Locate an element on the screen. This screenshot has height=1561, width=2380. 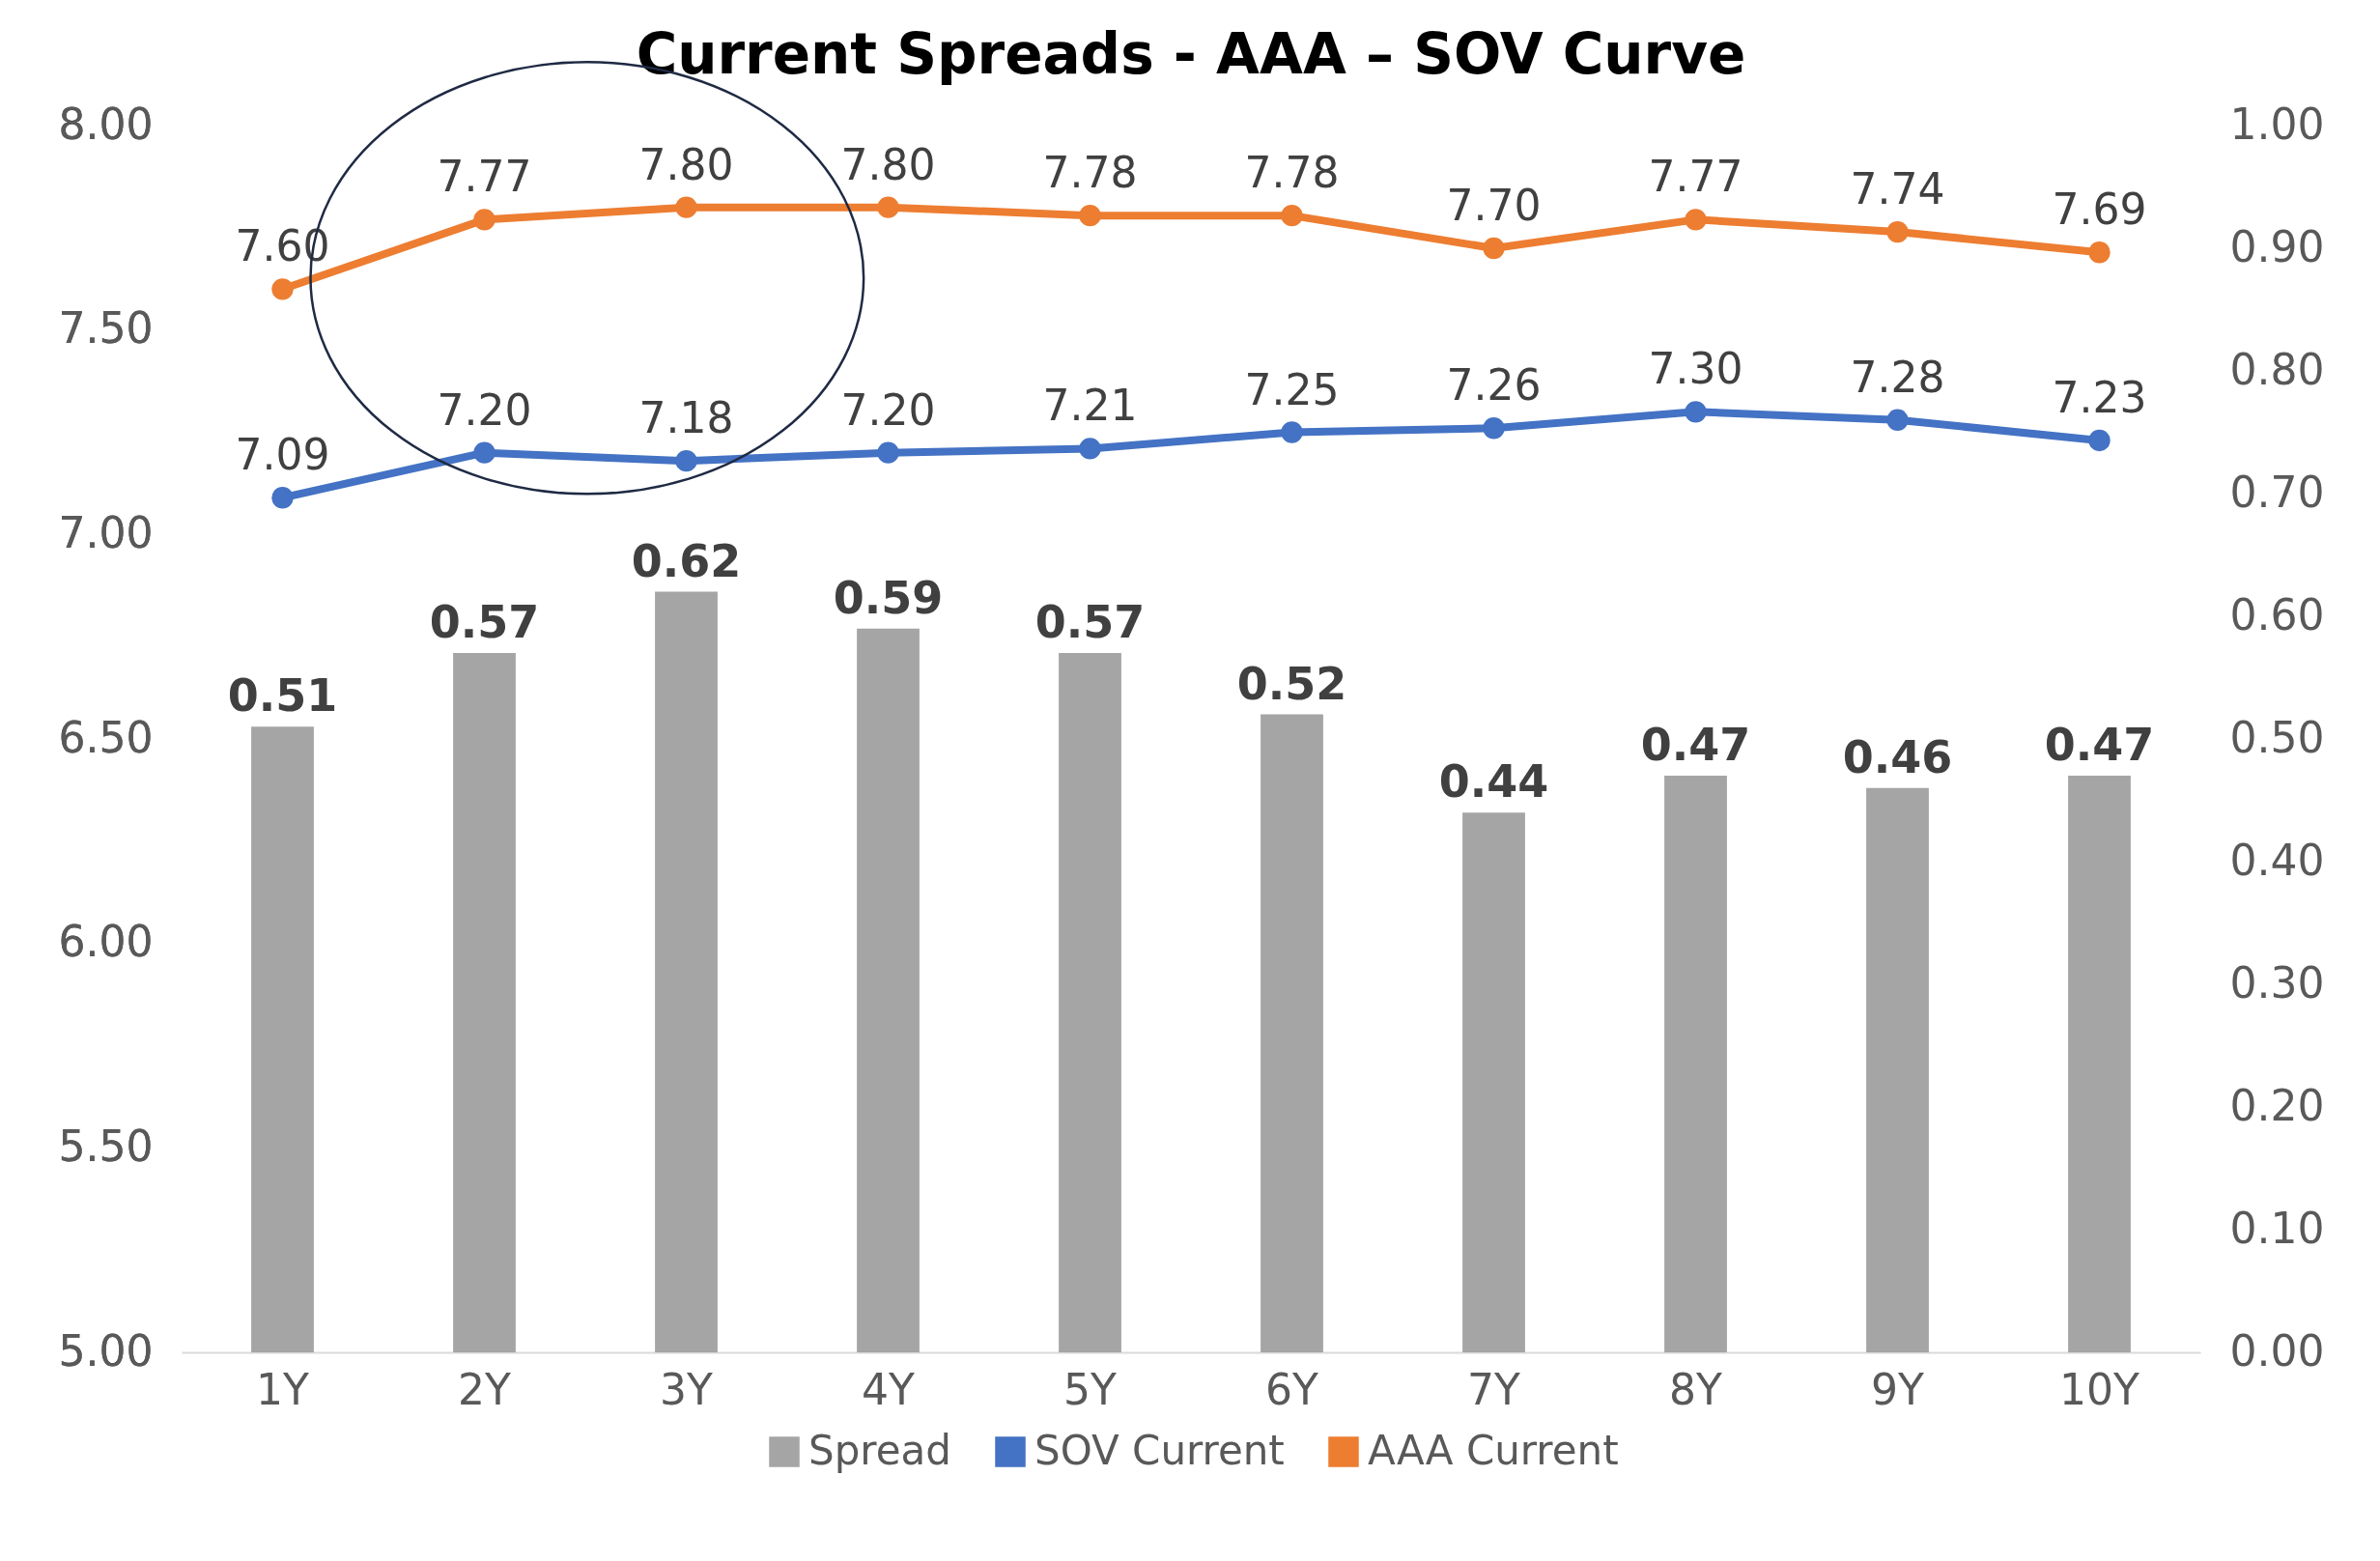
y-tick-label: 7.50 is located at coordinates (106, 329).